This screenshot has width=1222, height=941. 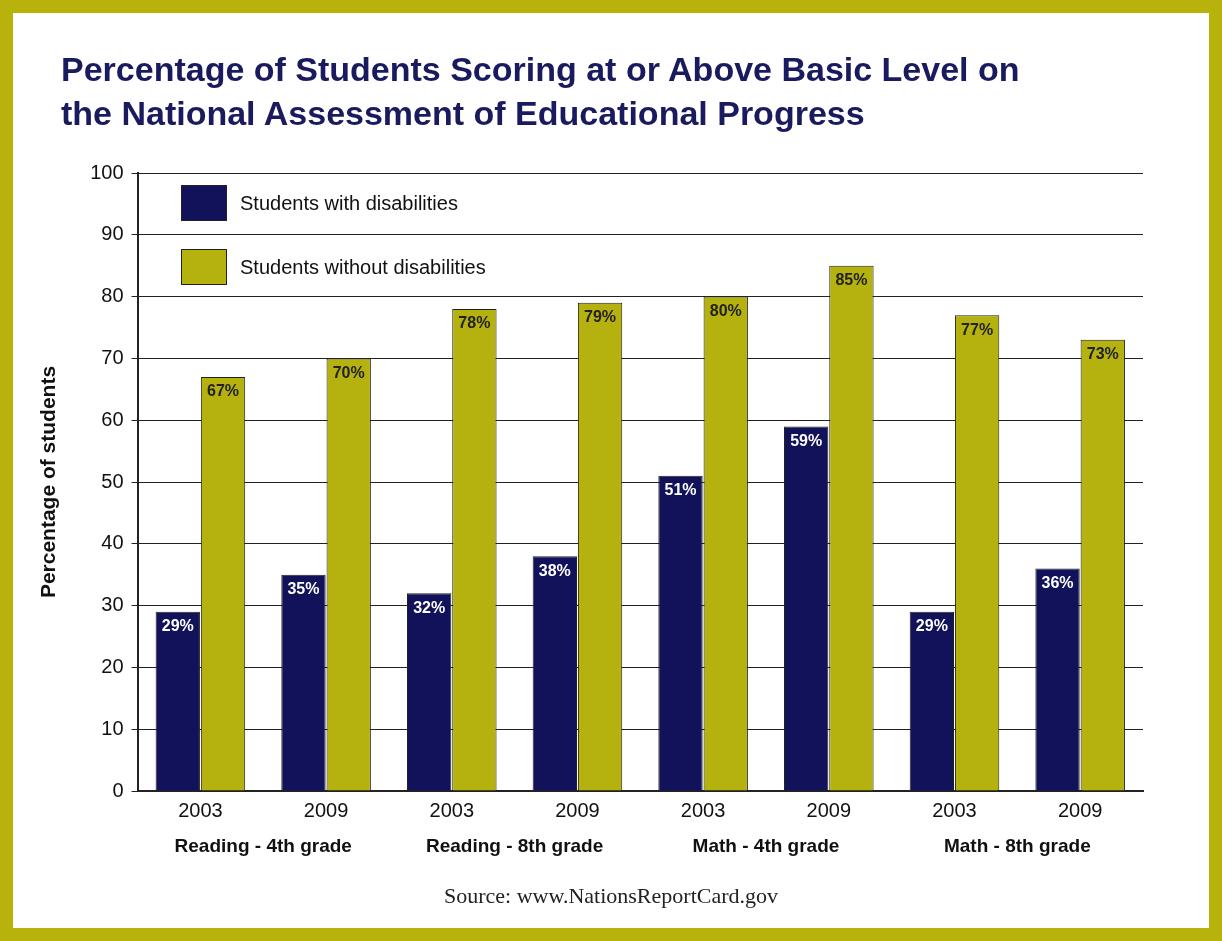 What do you see at coordinates (363, 267) in the screenshot?
I see `legend-label: Students without disabilities` at bounding box center [363, 267].